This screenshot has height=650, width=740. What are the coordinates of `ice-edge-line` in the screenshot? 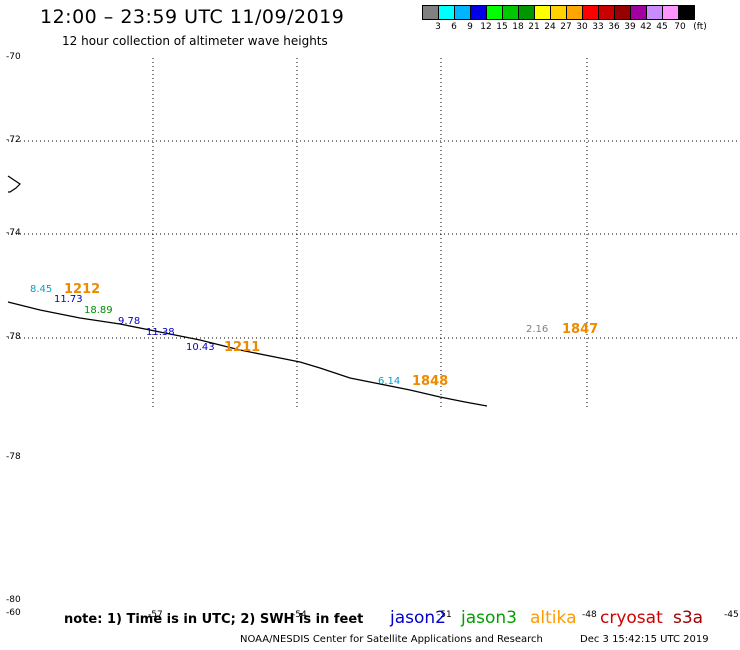 It's located at (247, 354).